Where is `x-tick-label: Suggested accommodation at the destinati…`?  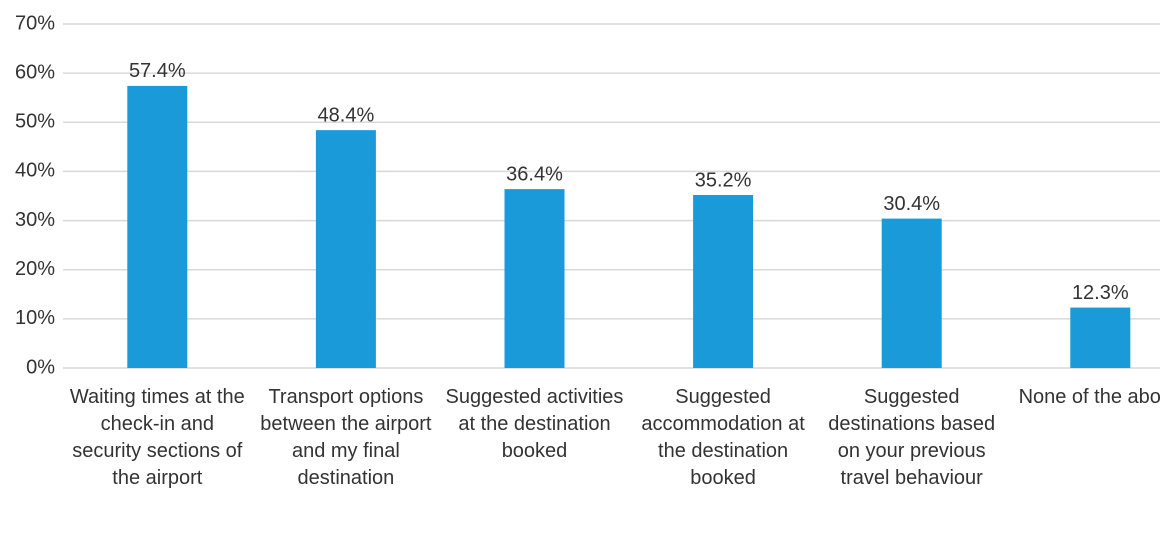
x-tick-label: Suggested accommodation at the destinati… is located at coordinates (723, 437).